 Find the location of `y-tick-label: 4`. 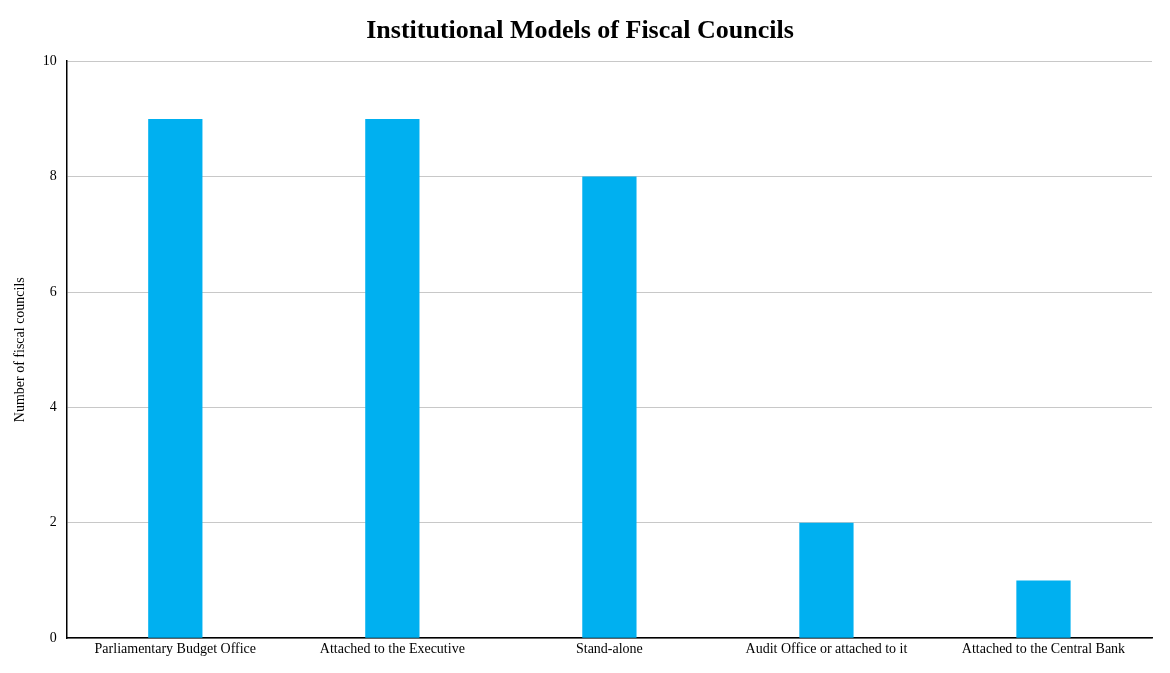

y-tick-label: 4 is located at coordinates (53, 407).